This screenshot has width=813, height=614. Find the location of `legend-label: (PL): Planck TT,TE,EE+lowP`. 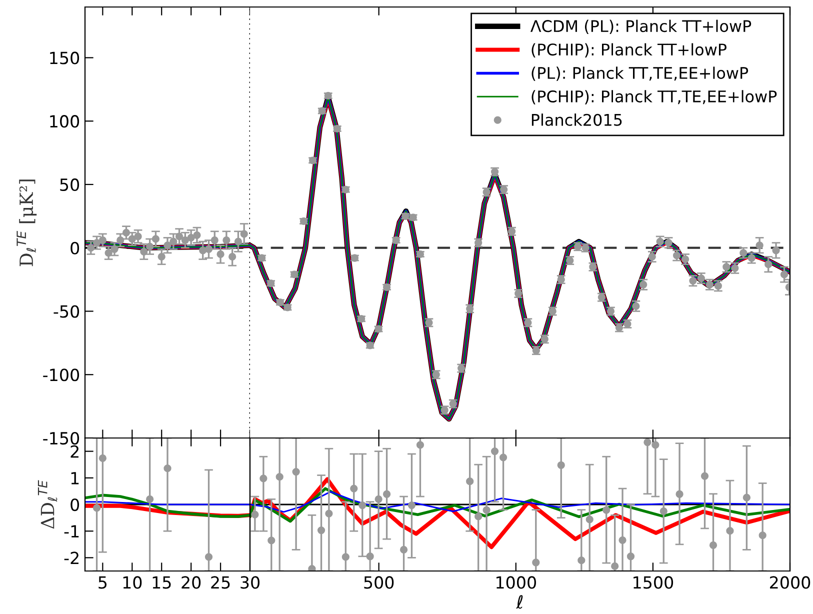

legend-label: (PL): Planck TT,TE,EE+lowP is located at coordinates (640, 73).